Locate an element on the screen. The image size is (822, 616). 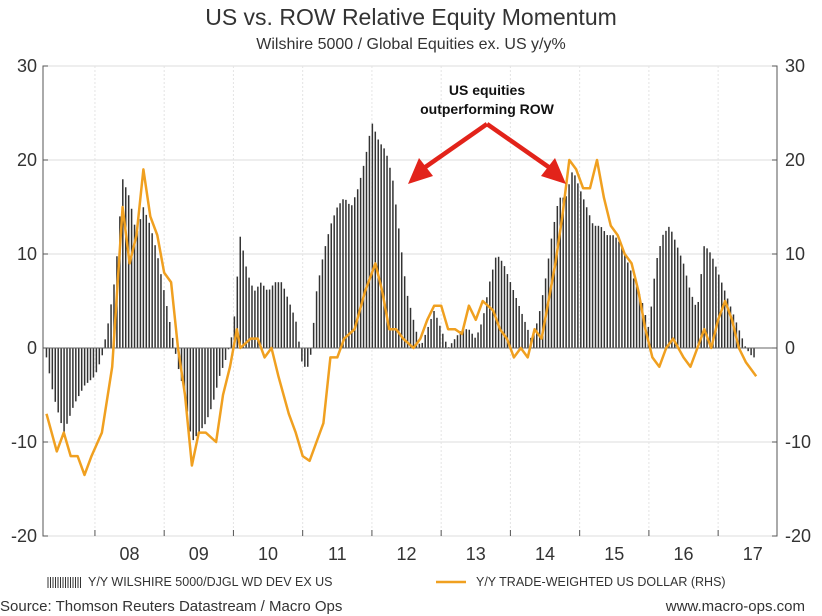
x-tick-label: 12 is located at coordinates (407, 554).